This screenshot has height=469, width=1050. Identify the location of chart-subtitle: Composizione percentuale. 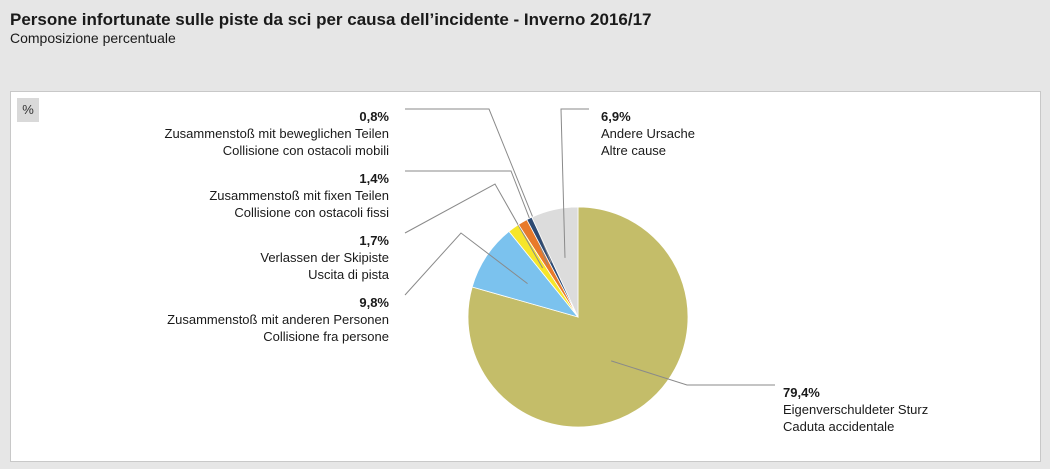
(93, 38).